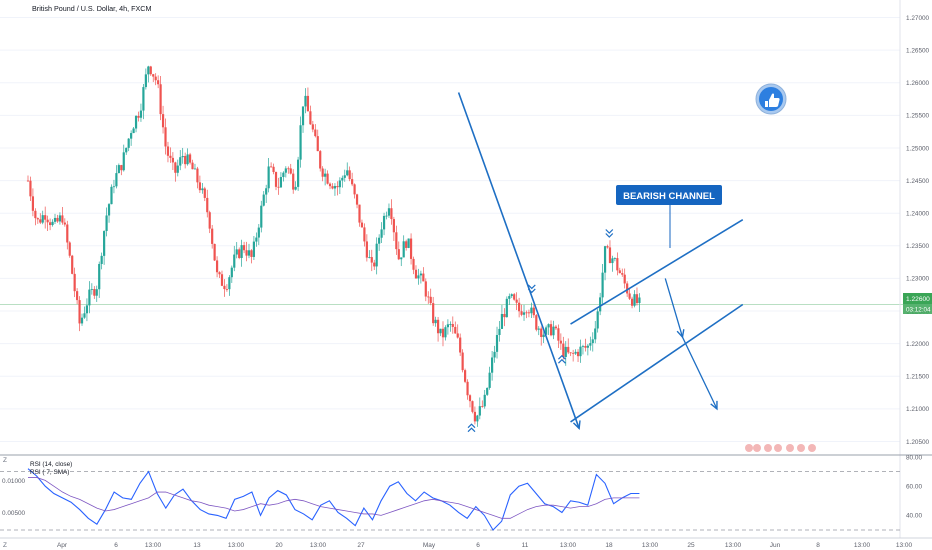 This screenshot has height=550, width=932. Describe the element at coordinates (918, 377) in the screenshot. I see `price-tick-label: 1.21500` at that location.